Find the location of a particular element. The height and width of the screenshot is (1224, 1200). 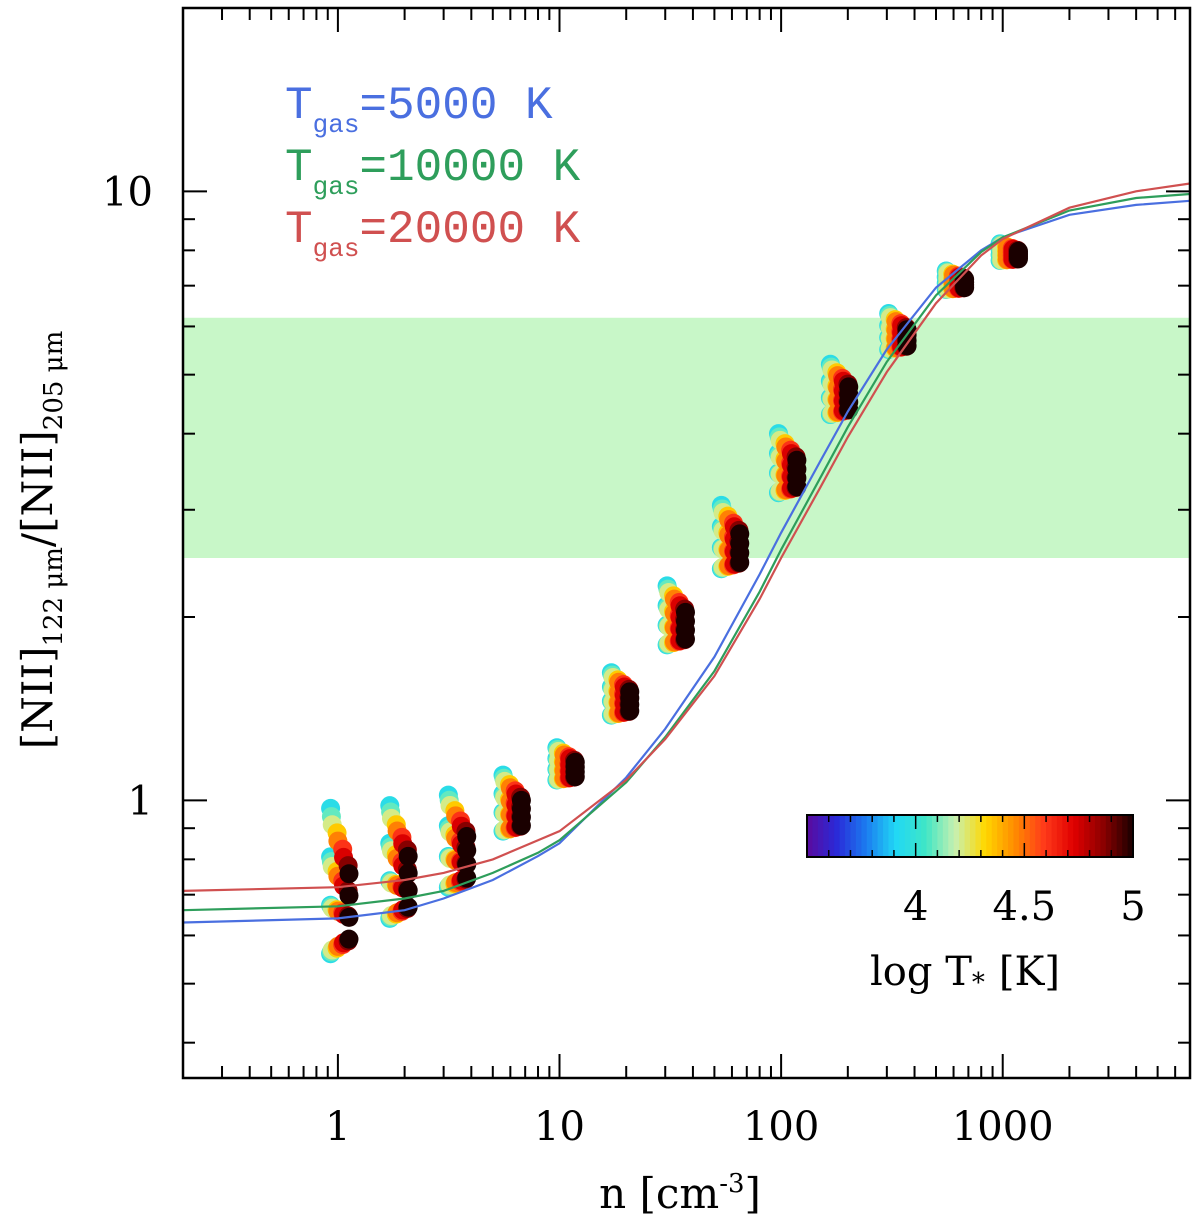

colorbar-gradient is located at coordinates (970, 836).